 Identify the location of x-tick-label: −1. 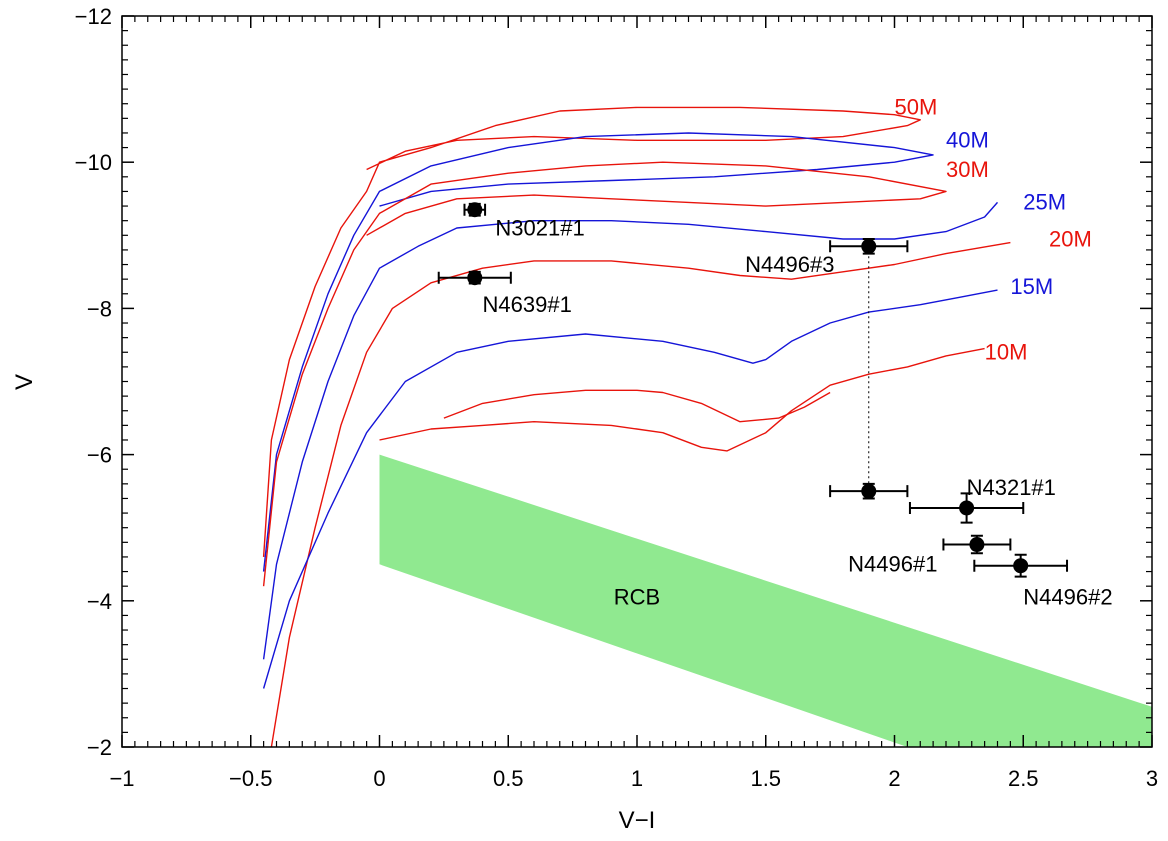
(121, 778).